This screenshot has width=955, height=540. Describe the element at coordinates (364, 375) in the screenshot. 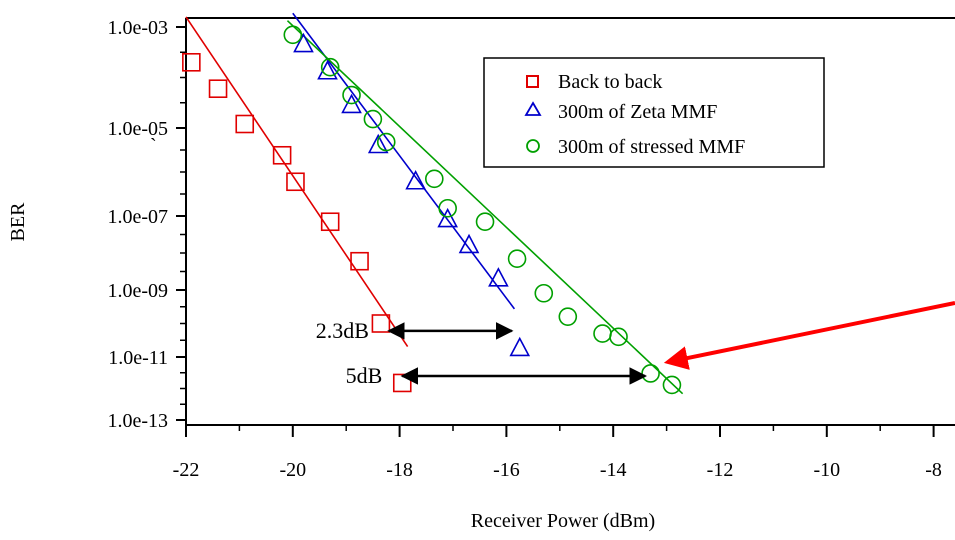

I see `dimension-label: 5dB` at that location.